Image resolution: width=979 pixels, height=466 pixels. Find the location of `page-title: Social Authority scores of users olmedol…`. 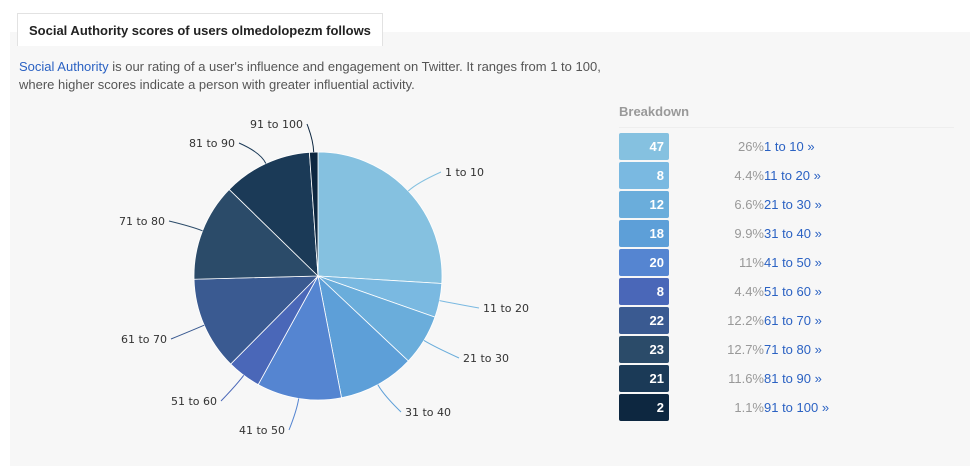

page-title: Social Authority scores of users olmedol… is located at coordinates (200, 29).